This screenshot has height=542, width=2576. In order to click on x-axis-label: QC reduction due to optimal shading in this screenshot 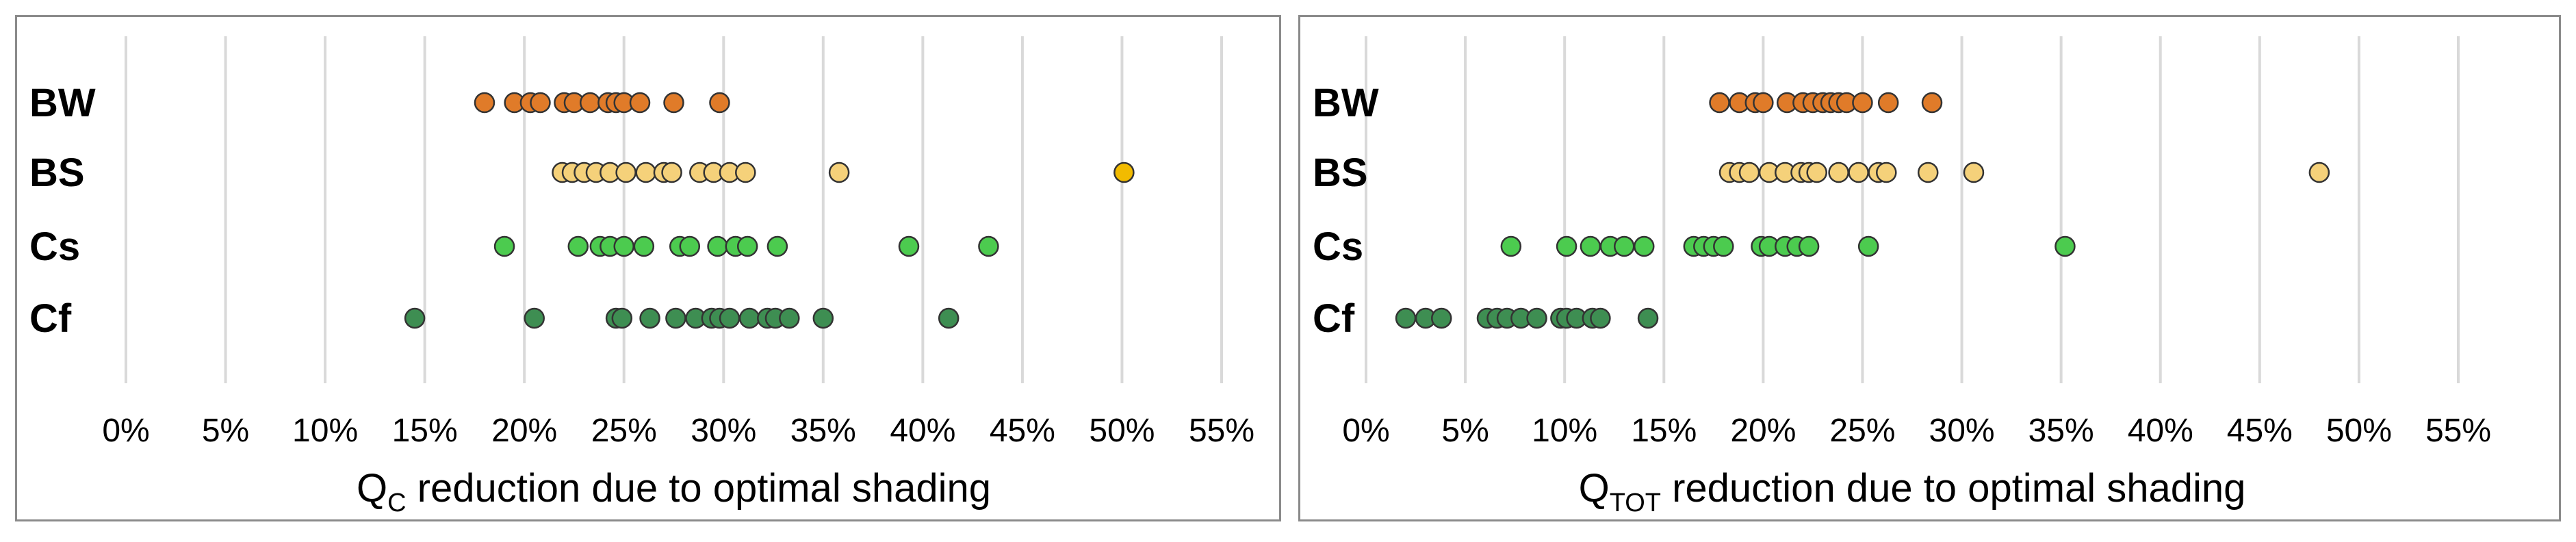, I will do `click(674, 491)`.